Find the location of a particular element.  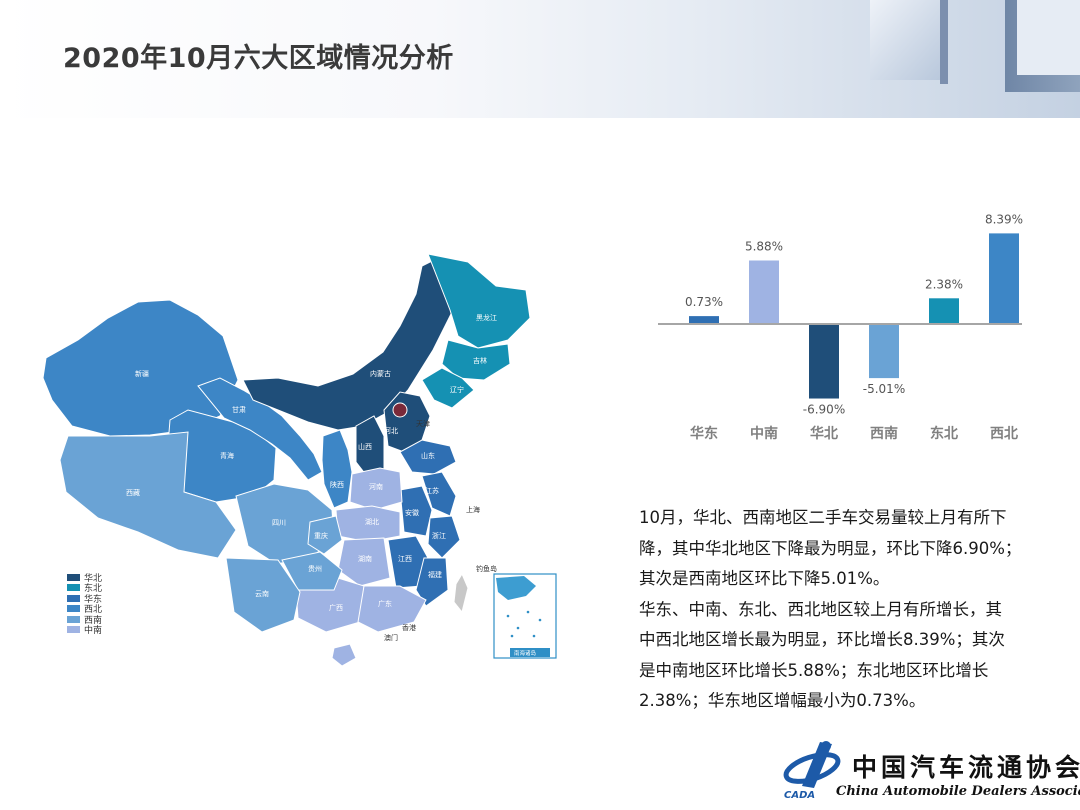

label-qinghai: 青海 is located at coordinates (227, 455).